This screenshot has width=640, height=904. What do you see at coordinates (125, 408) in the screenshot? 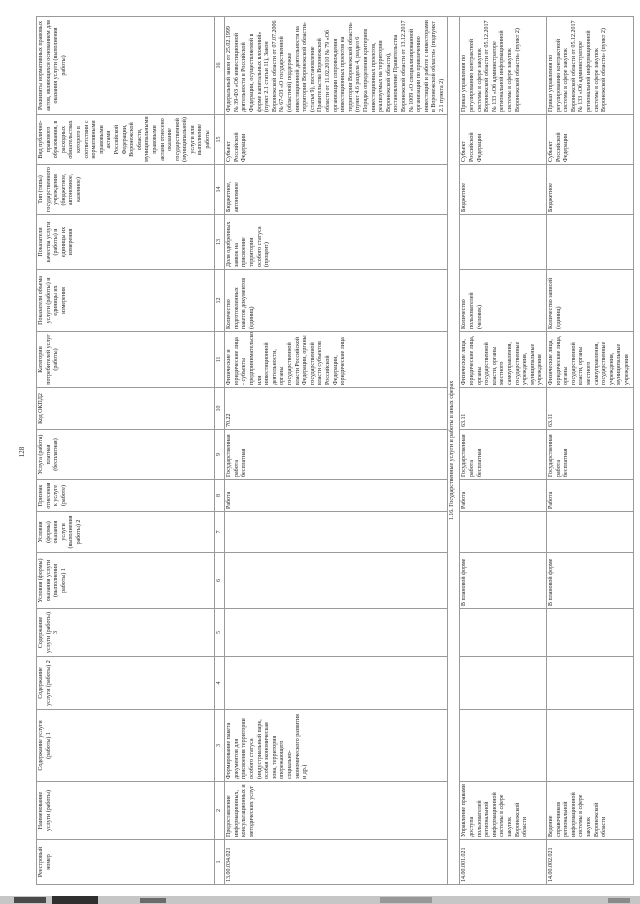
I see `header-cell: Код ОКПД2` at bounding box center [125, 408].